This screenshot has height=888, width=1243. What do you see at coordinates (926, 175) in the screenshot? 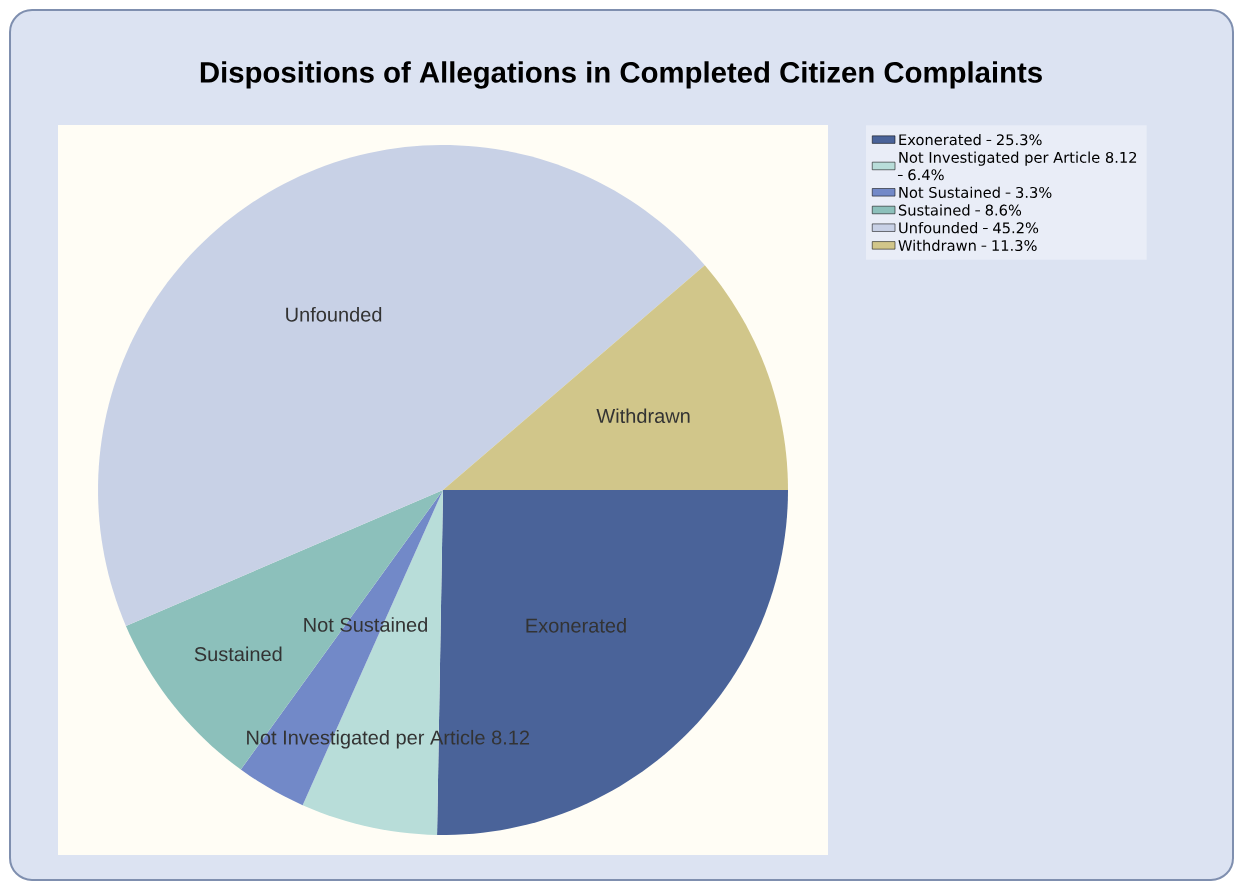
I see `data-label: 6.4%` at bounding box center [926, 175].